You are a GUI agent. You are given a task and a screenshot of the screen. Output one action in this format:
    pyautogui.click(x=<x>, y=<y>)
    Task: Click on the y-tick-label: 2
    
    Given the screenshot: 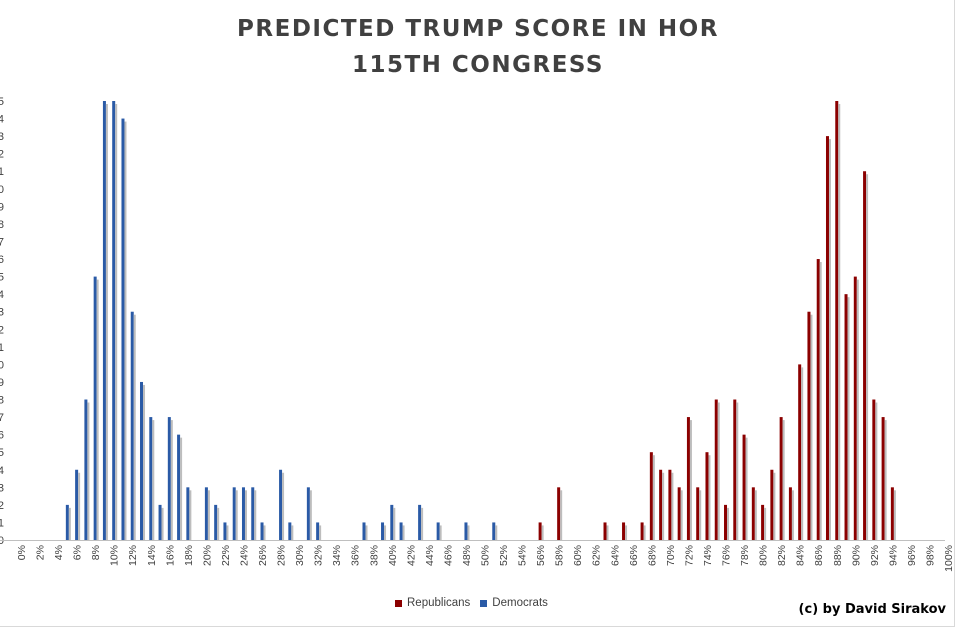 What is the action you would take?
    pyautogui.click(x=2, y=506)
    